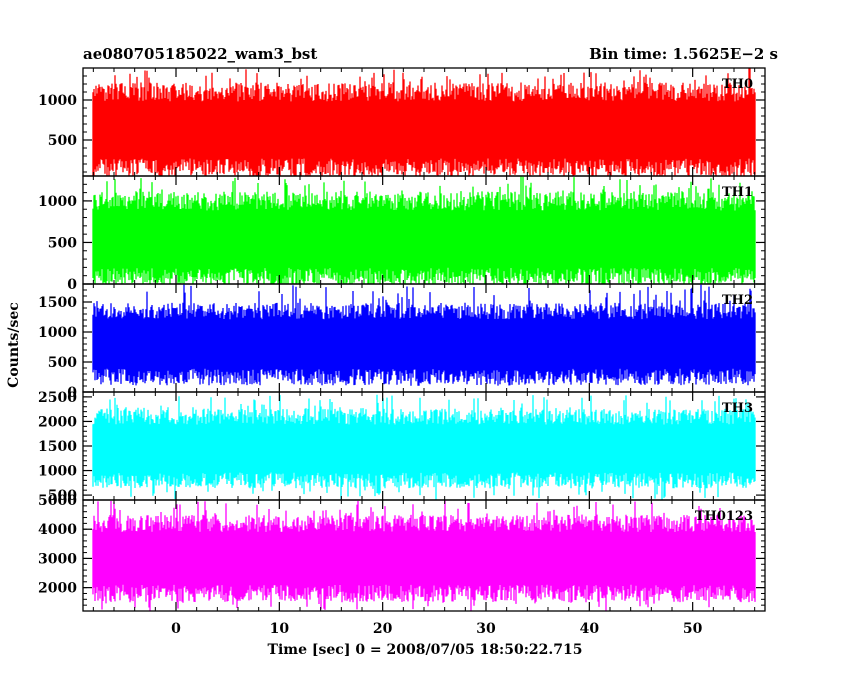 The image size is (850, 680). Describe the element at coordinates (424, 447) in the screenshot. I see `series-th3` at that location.